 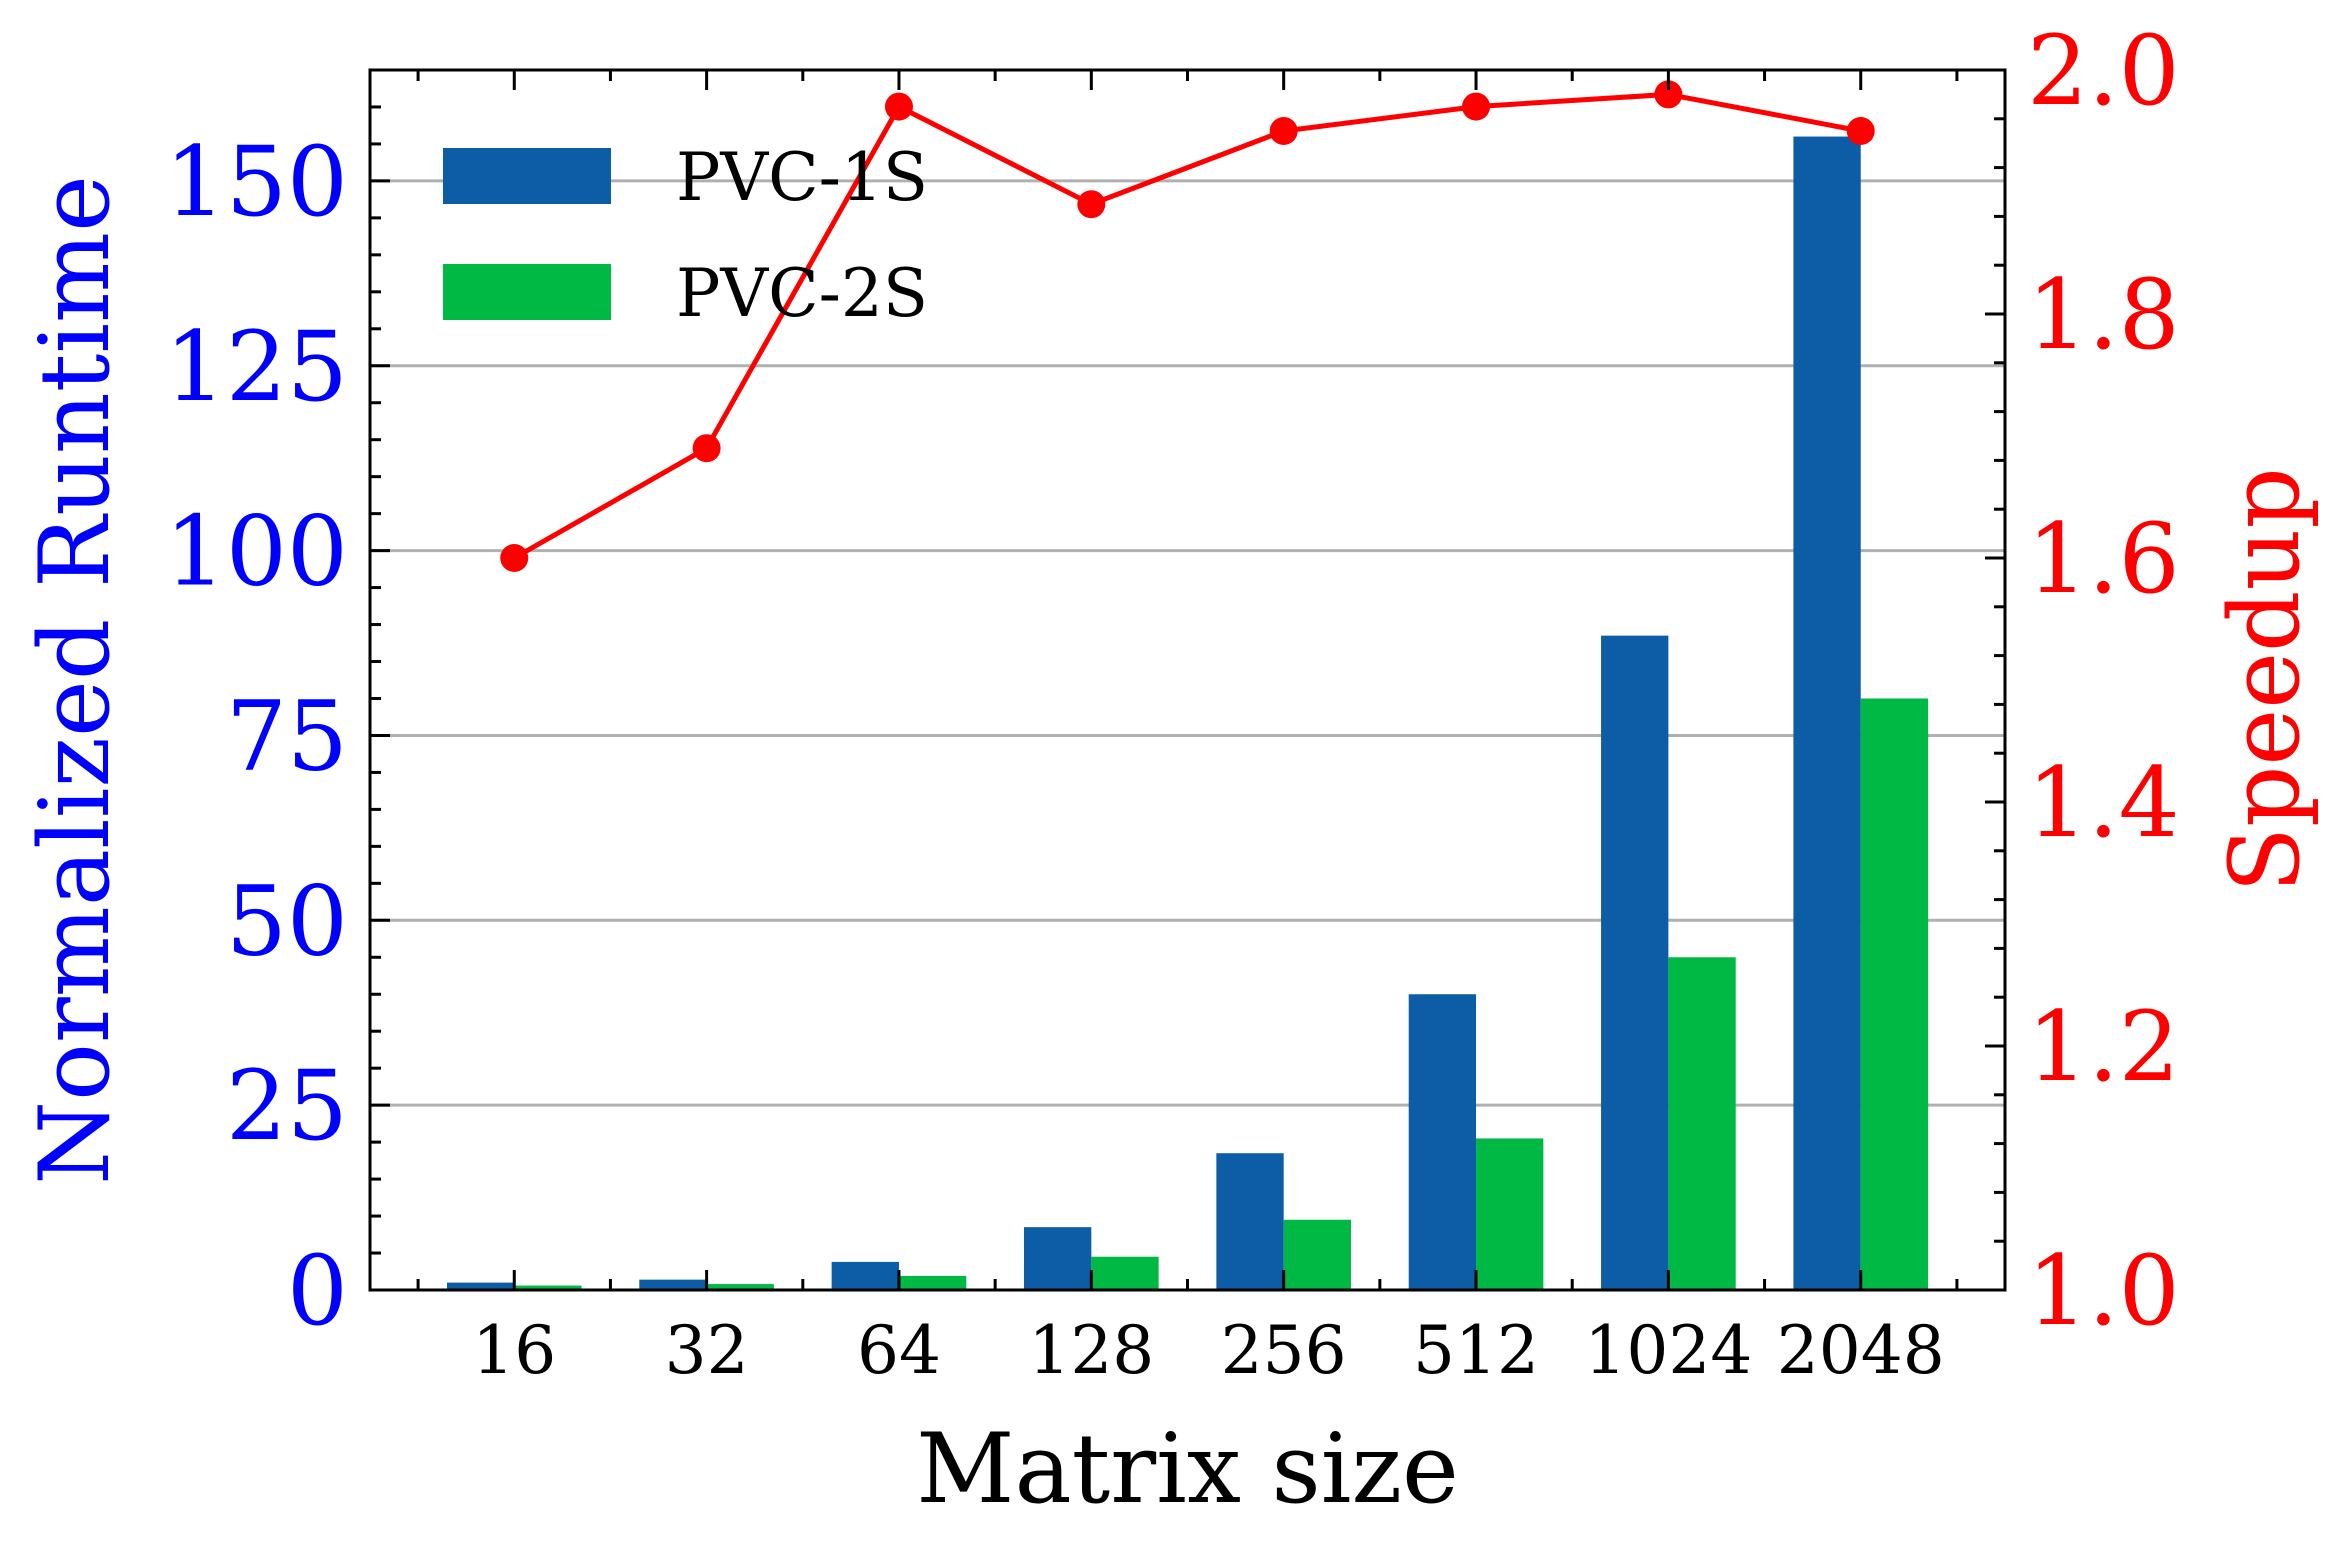 What do you see at coordinates (75, 680) in the screenshot?
I see `y-axis-left-title: Normalized Runtime` at bounding box center [75, 680].